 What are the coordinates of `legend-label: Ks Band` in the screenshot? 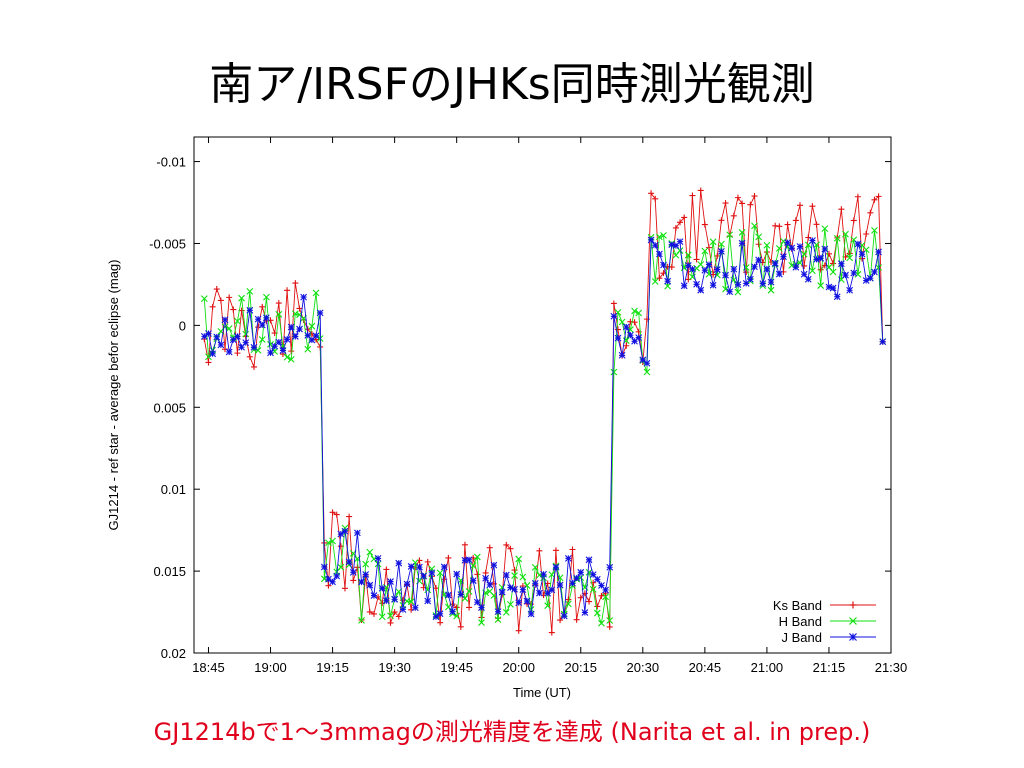 It's located at (797, 605).